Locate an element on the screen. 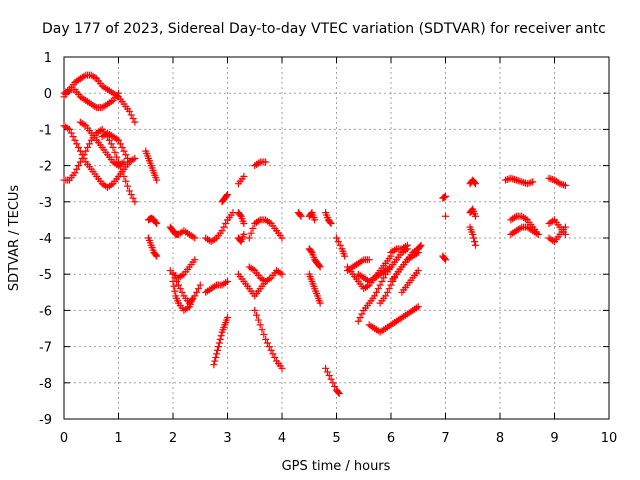  y-tick-label: 0 is located at coordinates (48, 94).